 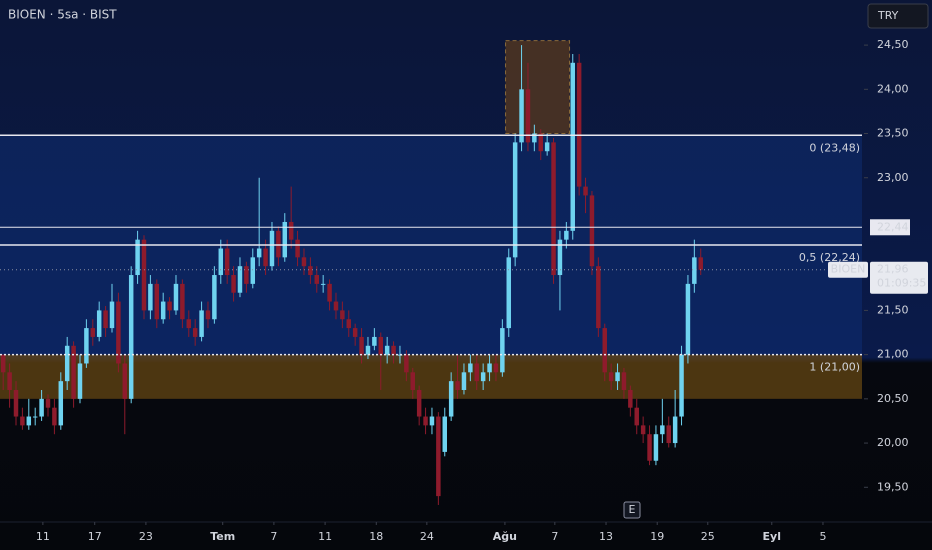 What do you see at coordinates (893, 177) in the screenshot?
I see `y-tick-label: 23,00` at bounding box center [893, 177].